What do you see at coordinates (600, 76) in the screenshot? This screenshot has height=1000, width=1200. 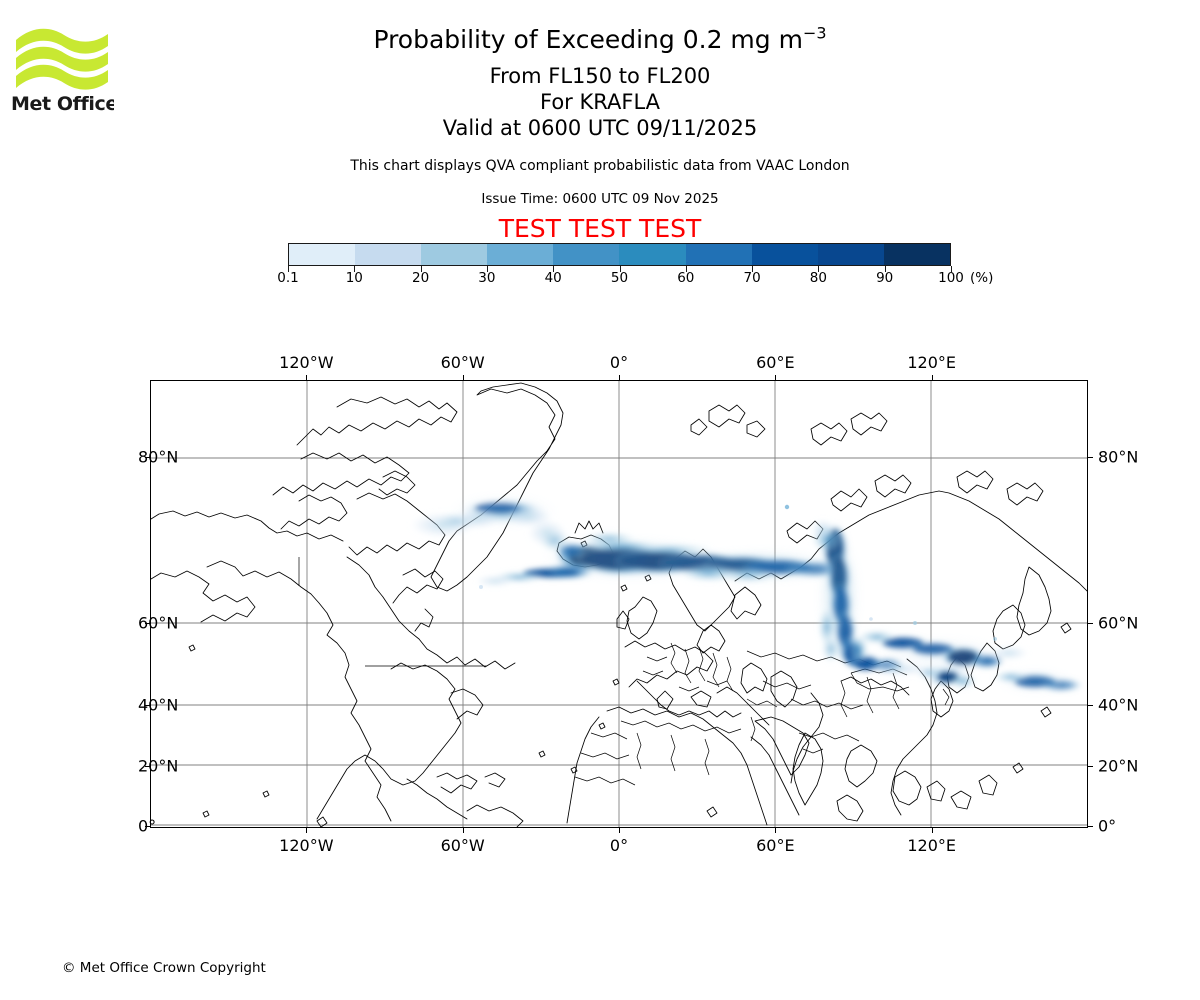 I see `subtitle-flight-levels: From FL150 to FL200` at bounding box center [600, 76].